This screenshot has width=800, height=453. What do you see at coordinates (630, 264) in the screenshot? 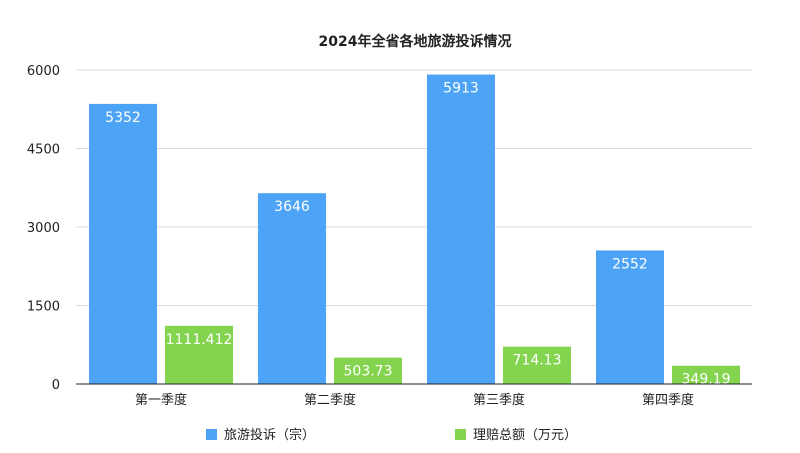
I see `bar-value-label: 2552` at bounding box center [630, 264].